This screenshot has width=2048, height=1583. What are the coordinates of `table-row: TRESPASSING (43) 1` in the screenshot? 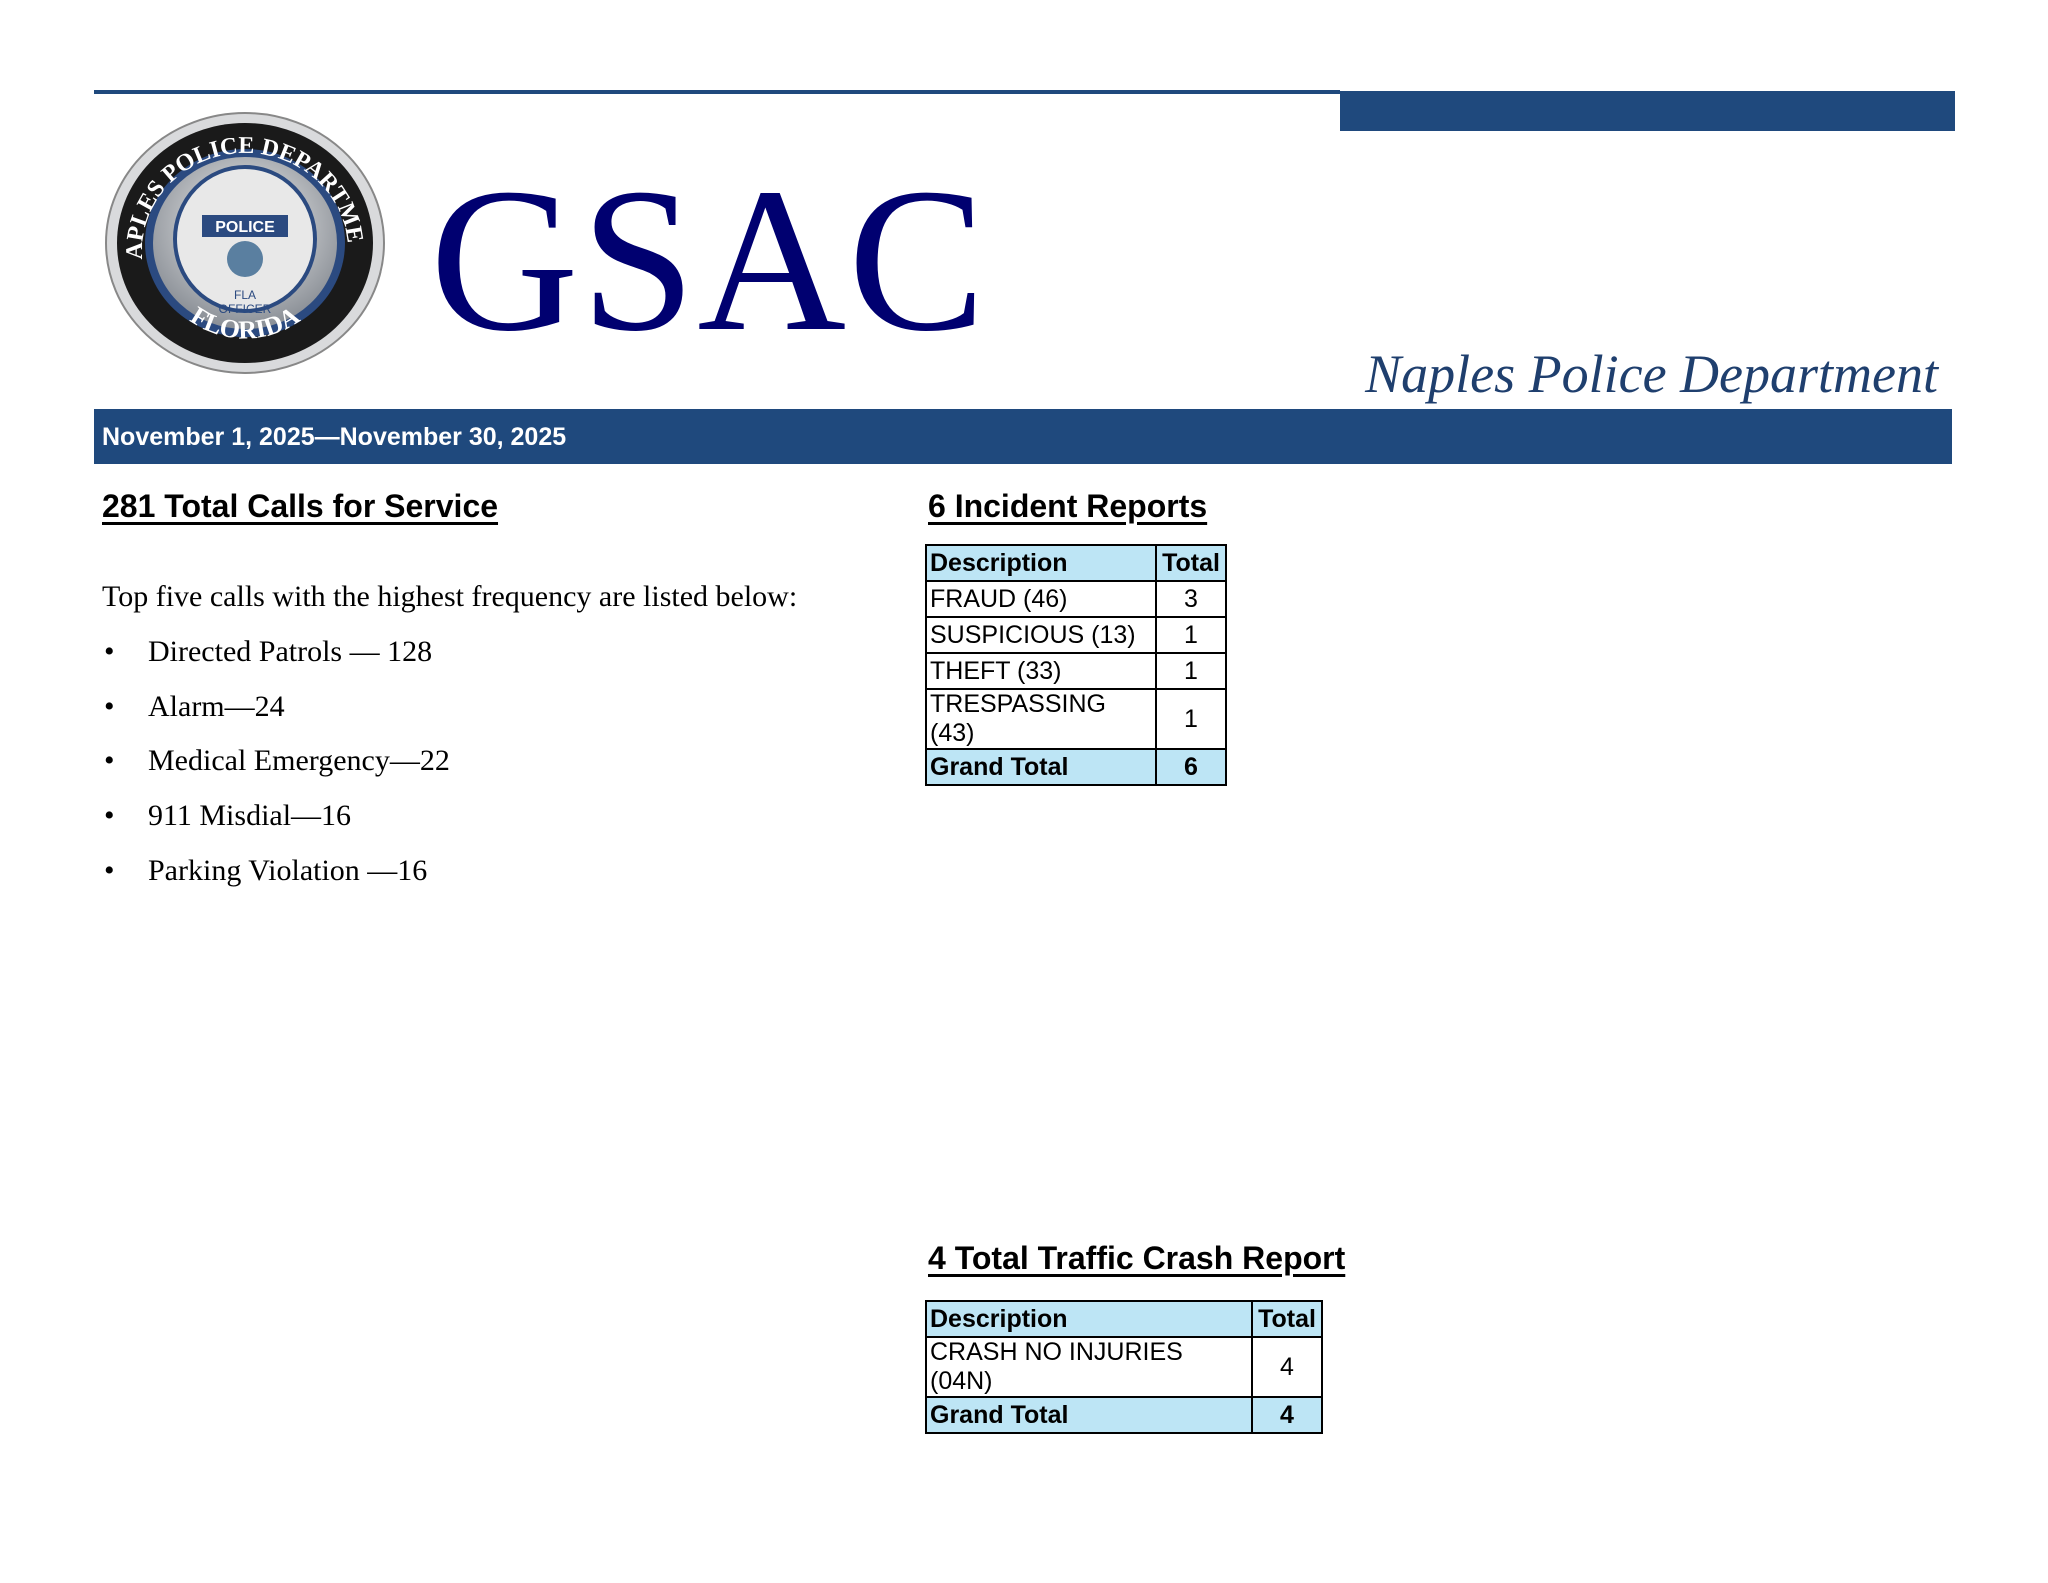 It's located at (1076, 719).